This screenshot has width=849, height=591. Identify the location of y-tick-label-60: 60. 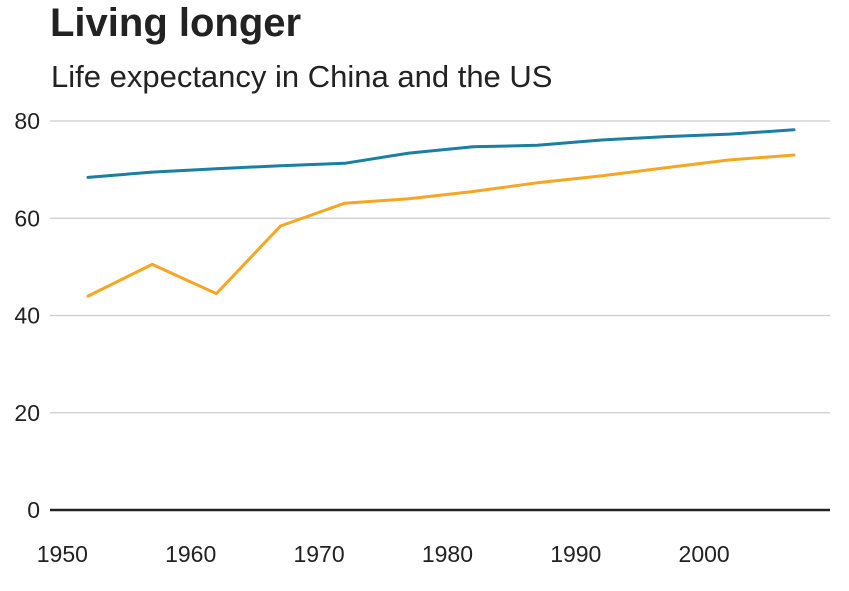
(27, 218).